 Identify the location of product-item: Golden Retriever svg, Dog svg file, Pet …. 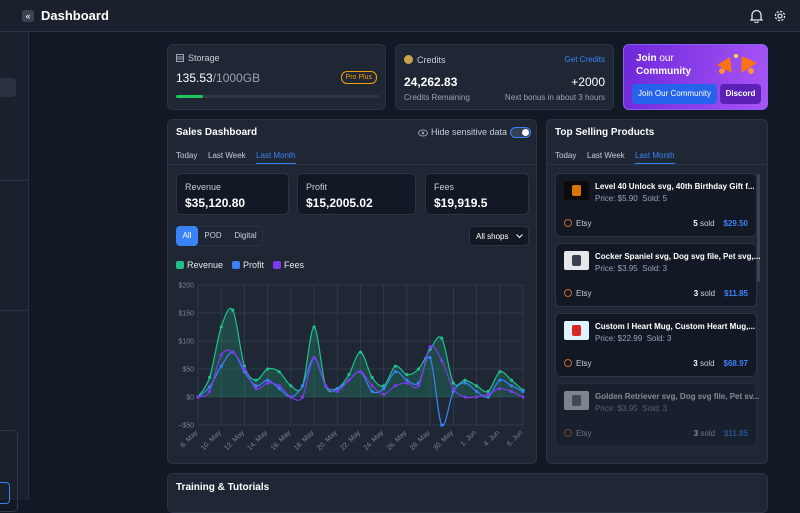
(657, 415).